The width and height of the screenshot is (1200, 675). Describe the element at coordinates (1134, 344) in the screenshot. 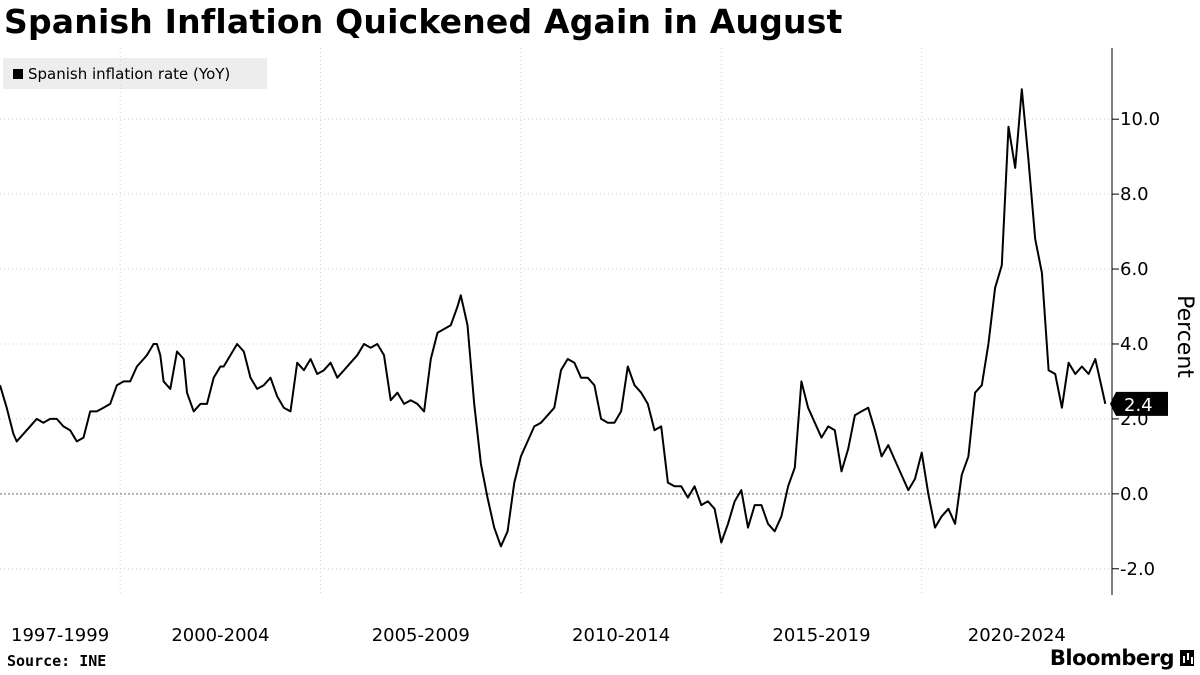

I see `y-tick-label: 4.0` at that location.